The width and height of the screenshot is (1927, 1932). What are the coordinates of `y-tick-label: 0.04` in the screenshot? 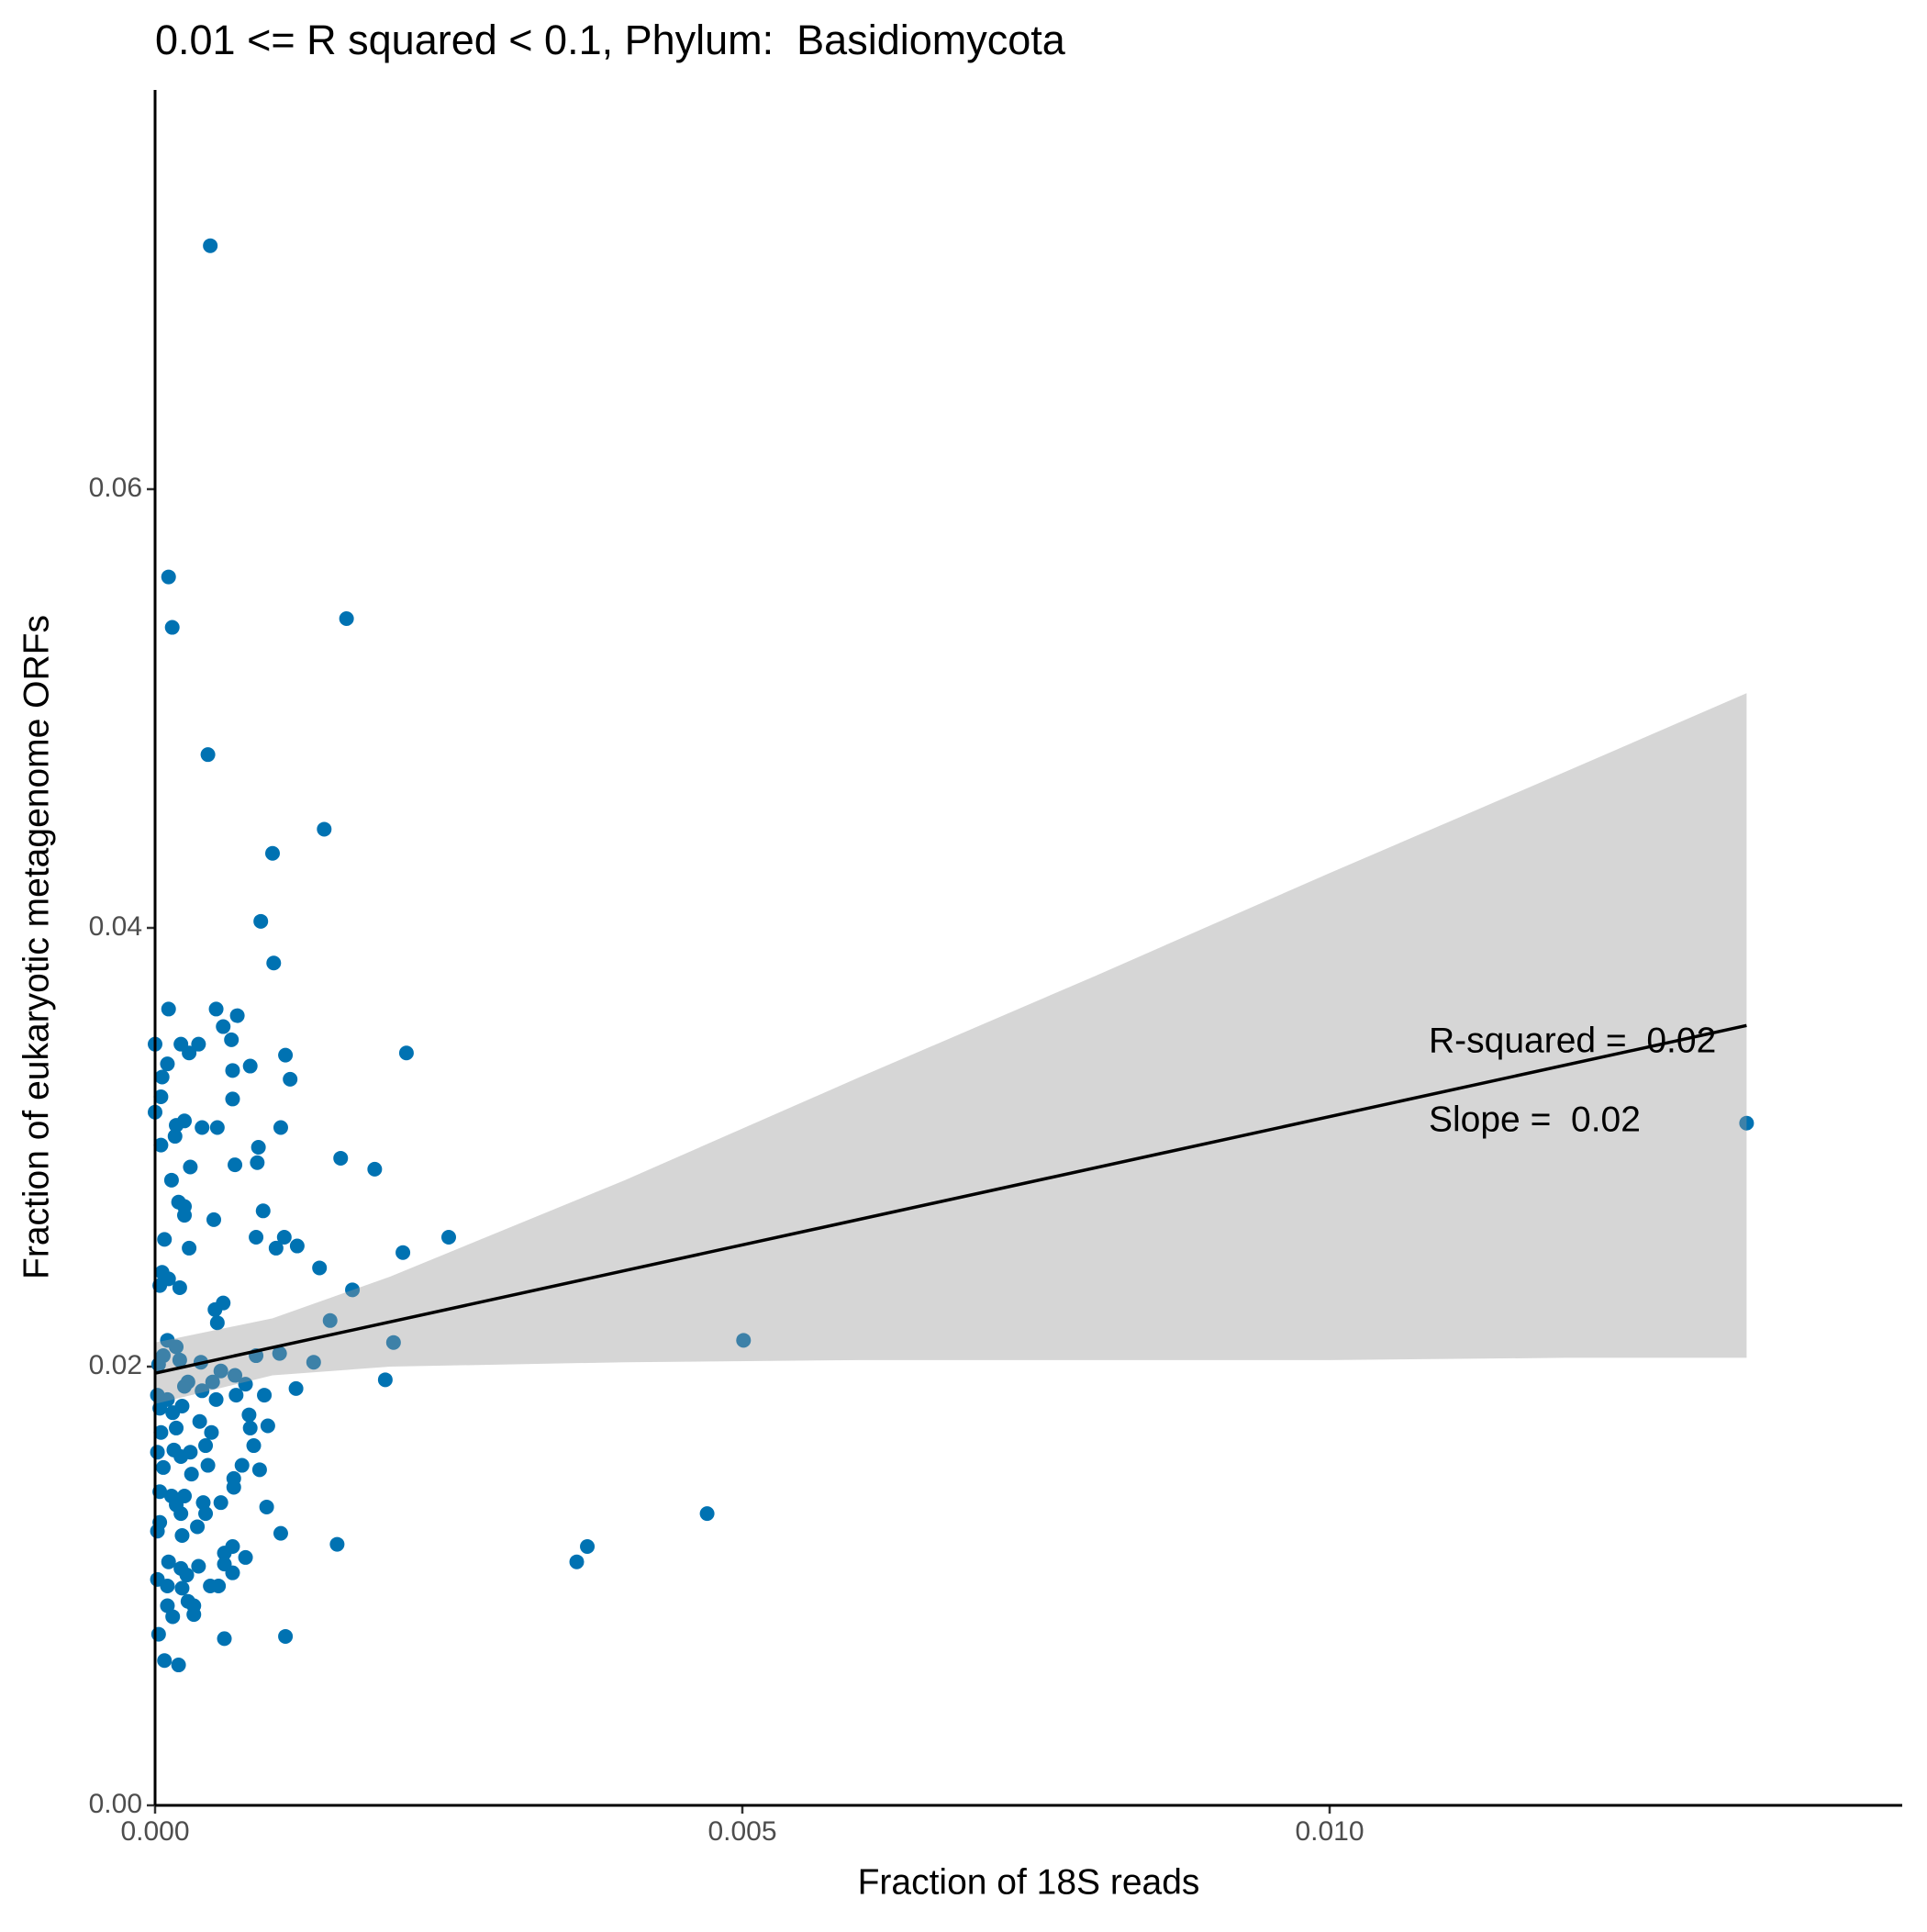 It's located at (115, 926).